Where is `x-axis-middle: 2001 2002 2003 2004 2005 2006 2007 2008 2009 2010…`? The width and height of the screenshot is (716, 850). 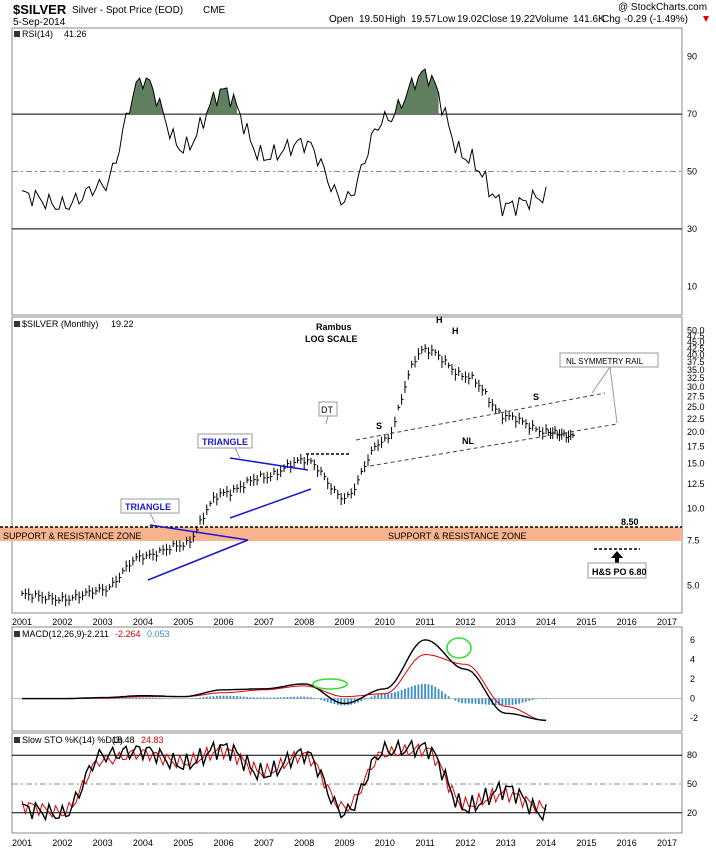 x-axis-middle: 2001 2002 2003 2004 2005 2006 2007 2008 2009 2010… is located at coordinates (344, 622).